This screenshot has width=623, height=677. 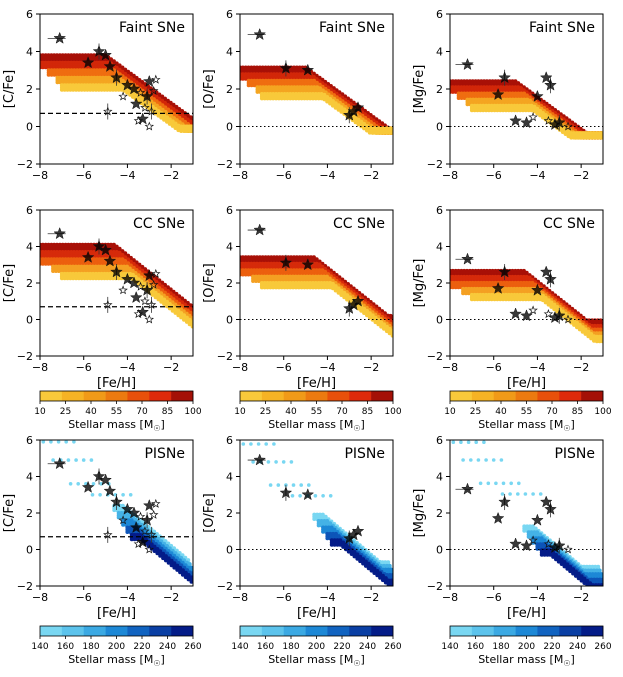 I want to click on y-tick-label: 6, so click(x=29, y=210).